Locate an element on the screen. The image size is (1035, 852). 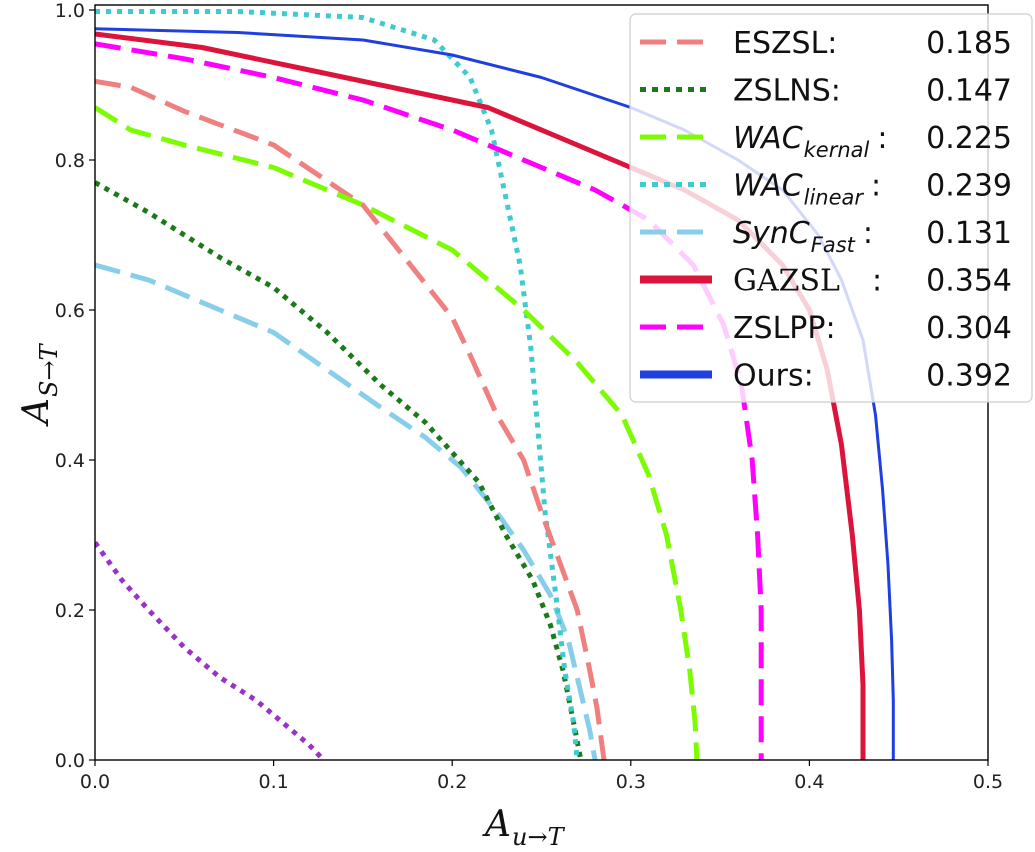
legend-item-zslpp: ZSLPP: 0.304 is located at coordinates (826, 328).